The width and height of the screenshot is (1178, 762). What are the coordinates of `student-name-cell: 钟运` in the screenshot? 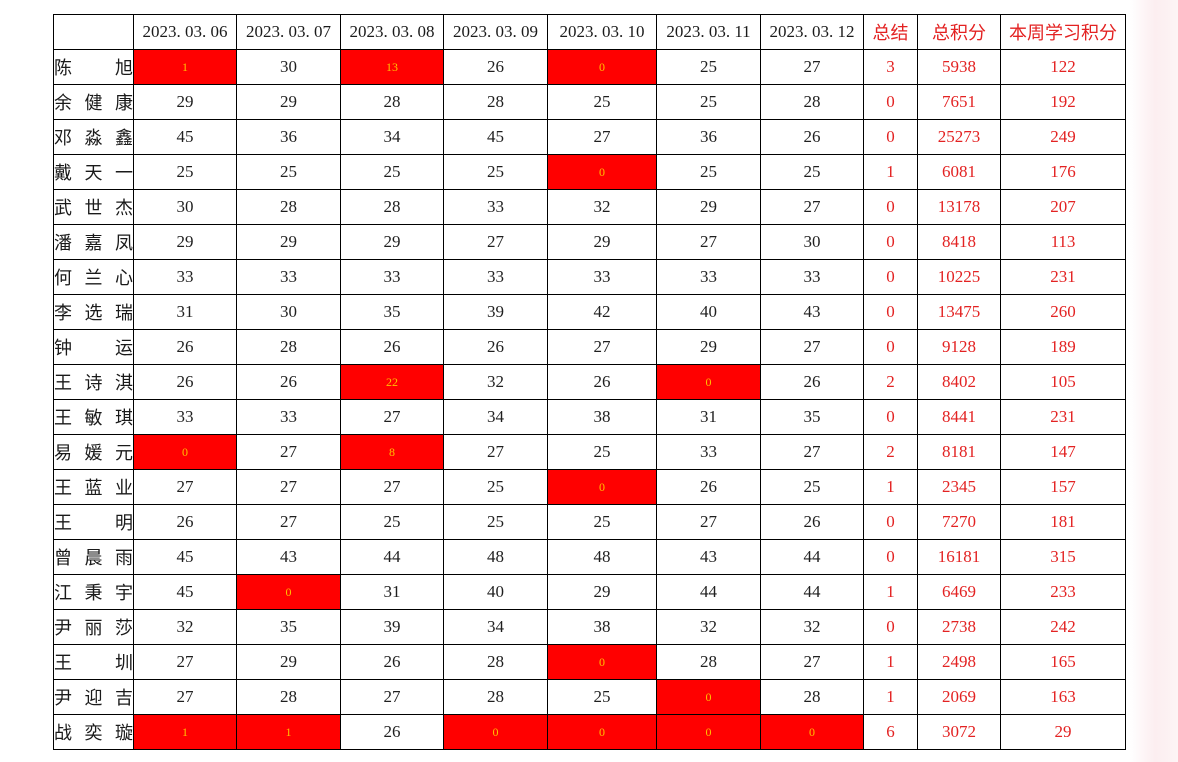 It's located at (93, 347).